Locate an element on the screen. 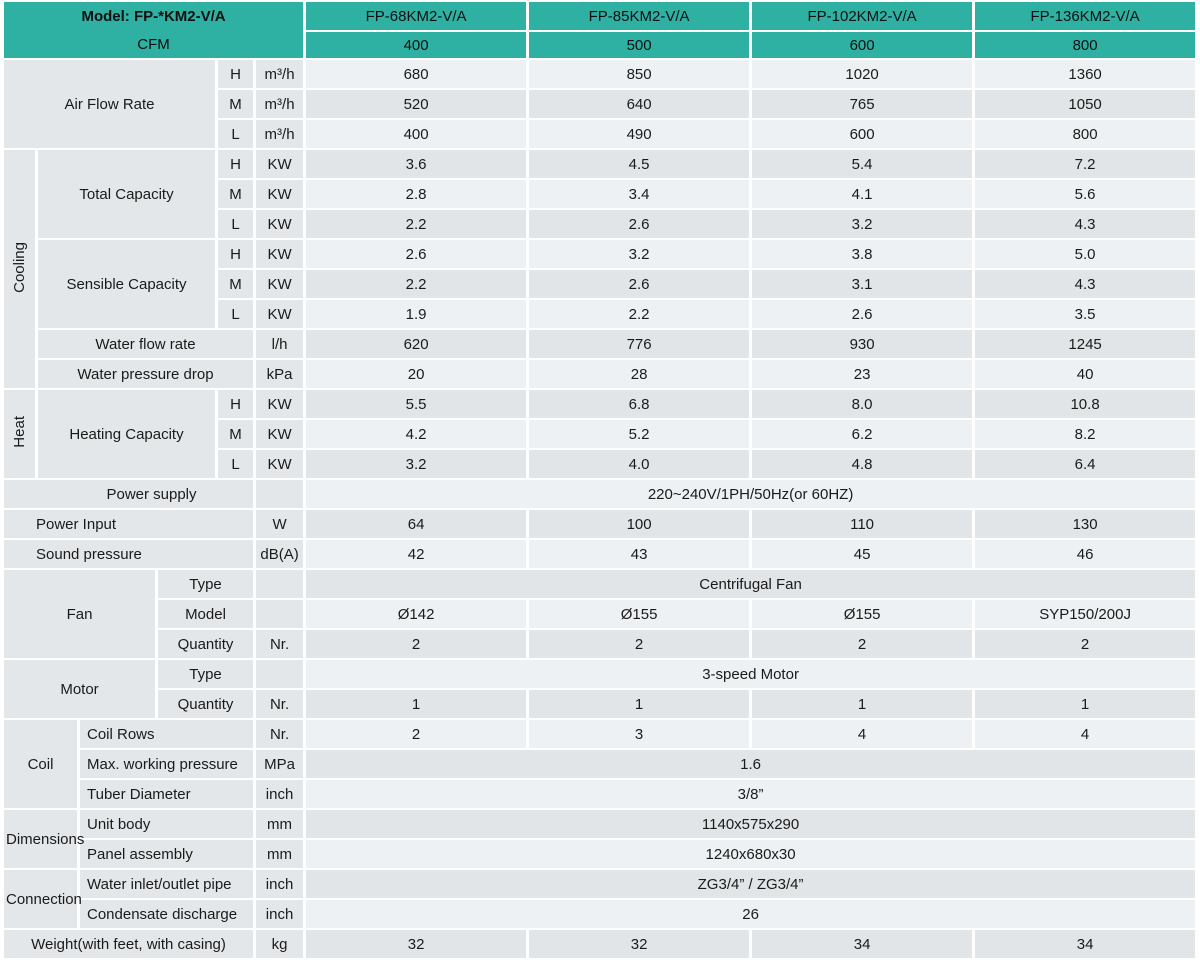 This screenshot has width=1200, height=960. row-label: Water pressure drop is located at coordinates (145, 374).